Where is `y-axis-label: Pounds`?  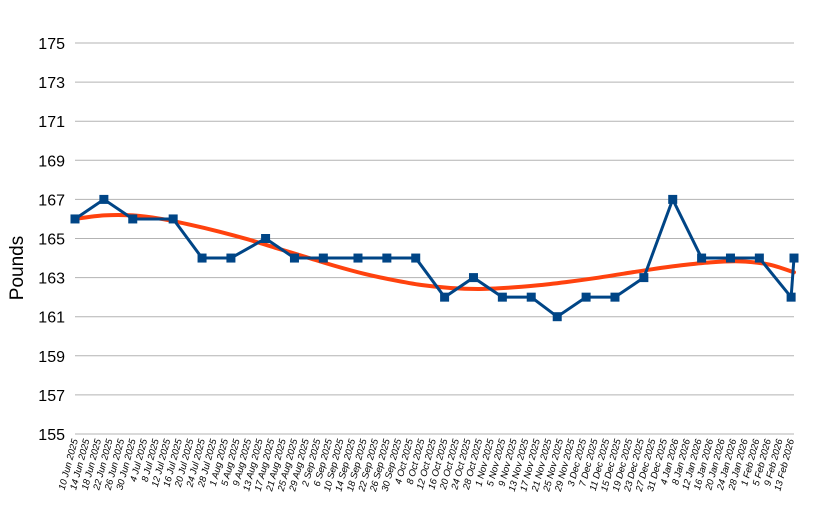 y-axis-label: Pounds is located at coordinates (17, 268).